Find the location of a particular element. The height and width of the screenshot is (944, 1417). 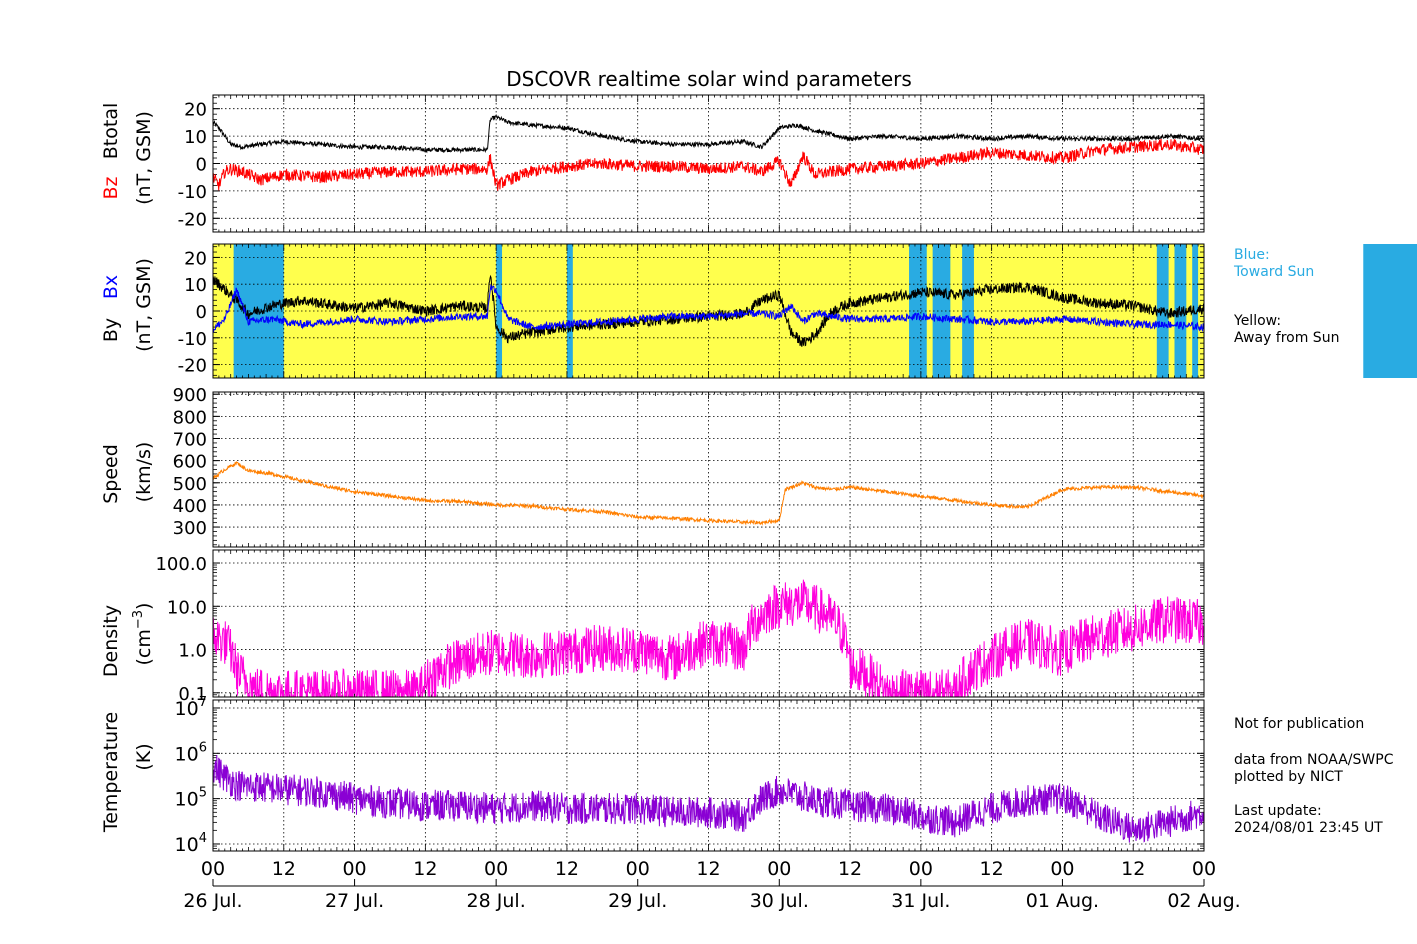

y-tick-label: 10⁴ is located at coordinates (191, 843).